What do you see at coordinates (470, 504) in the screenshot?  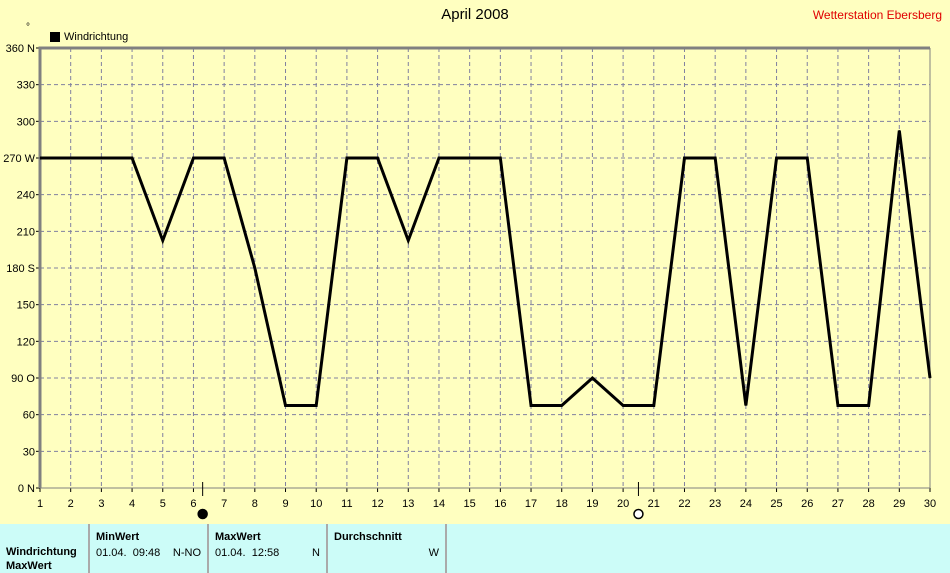 I see `x-tick-label: 15` at bounding box center [470, 504].